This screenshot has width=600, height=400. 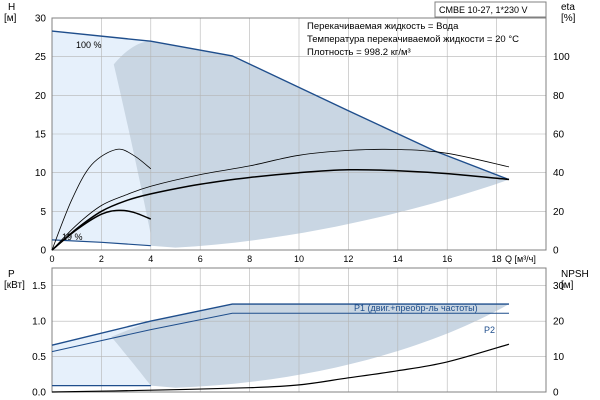 I want to click on bottom-dark-shade, so click(x=310, y=346).